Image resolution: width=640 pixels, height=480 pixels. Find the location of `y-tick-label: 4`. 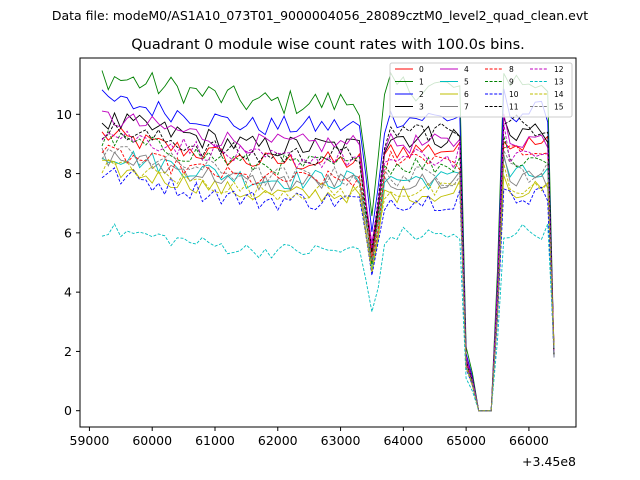

y-tick-label: 4 is located at coordinates (68, 292).